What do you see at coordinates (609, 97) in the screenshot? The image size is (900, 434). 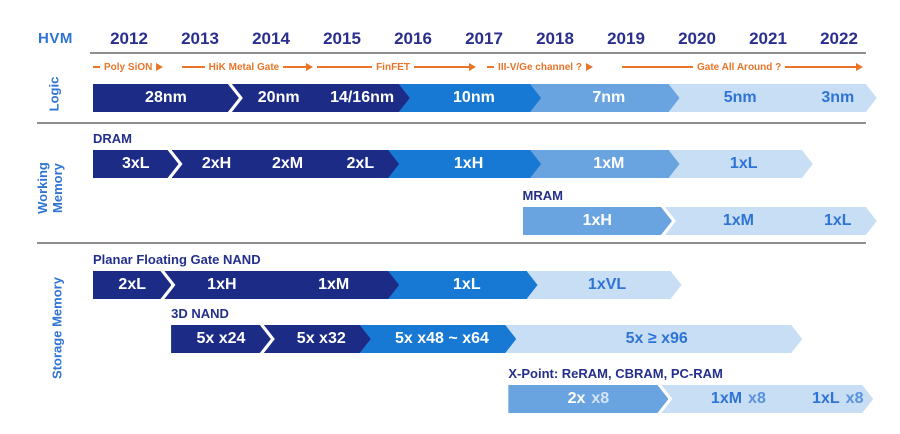 I see `chevron-label: 7nm` at bounding box center [609, 97].